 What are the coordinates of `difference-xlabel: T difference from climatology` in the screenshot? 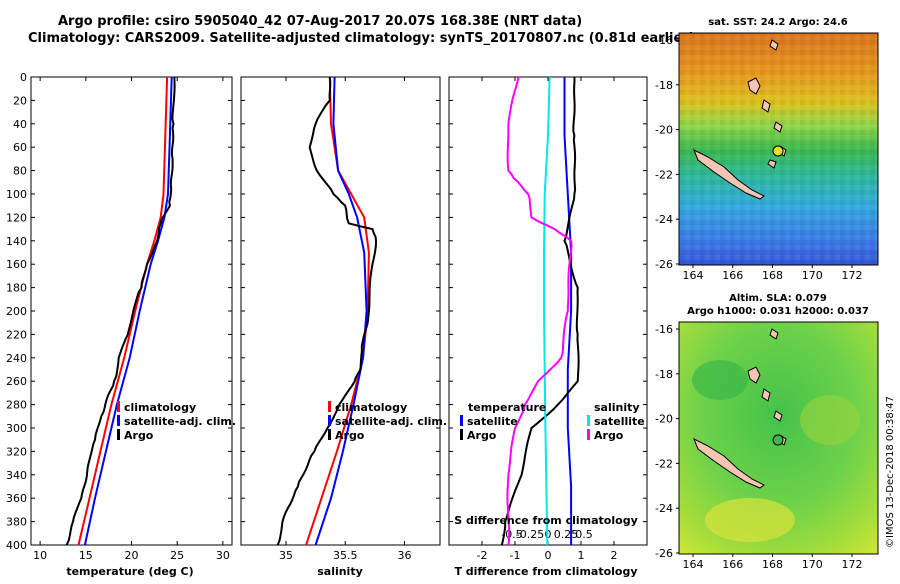 It's located at (545, 571).